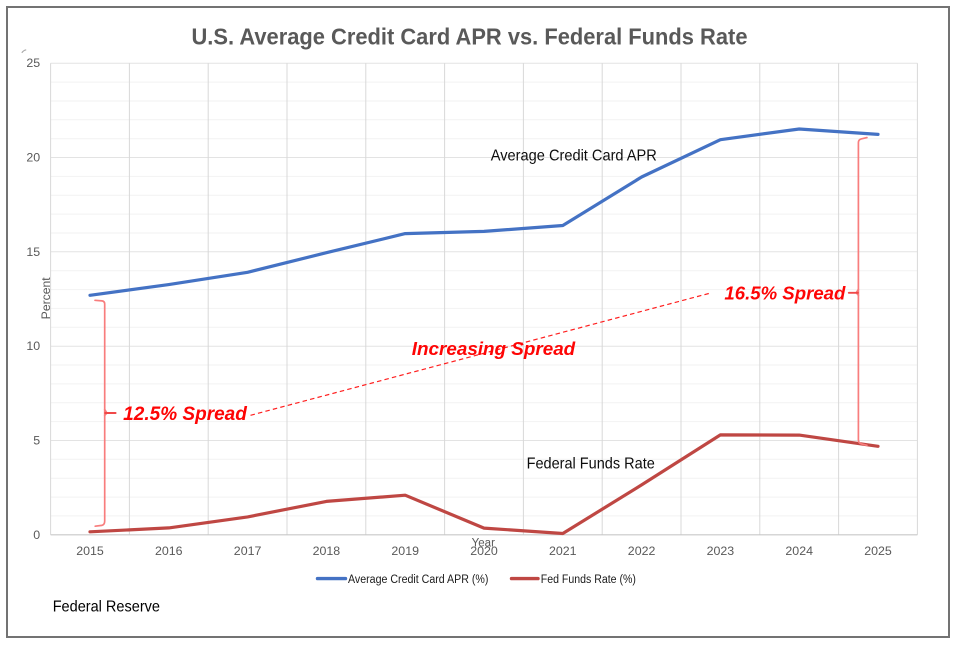 This screenshot has width=964, height=649. Describe the element at coordinates (169, 551) in the screenshot. I see `svg-text: 2016` at that location.